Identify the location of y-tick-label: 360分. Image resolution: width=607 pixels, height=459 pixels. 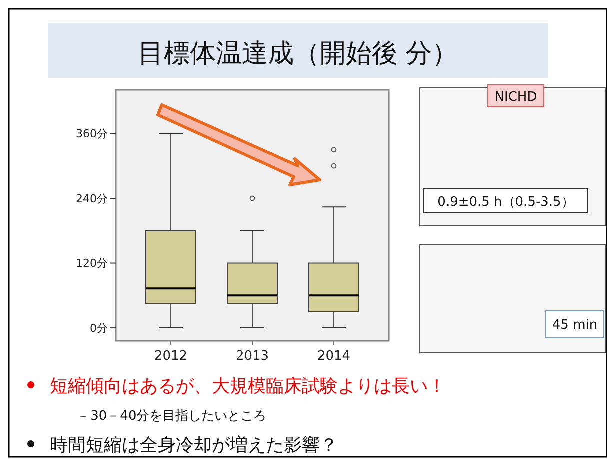
(92, 134).